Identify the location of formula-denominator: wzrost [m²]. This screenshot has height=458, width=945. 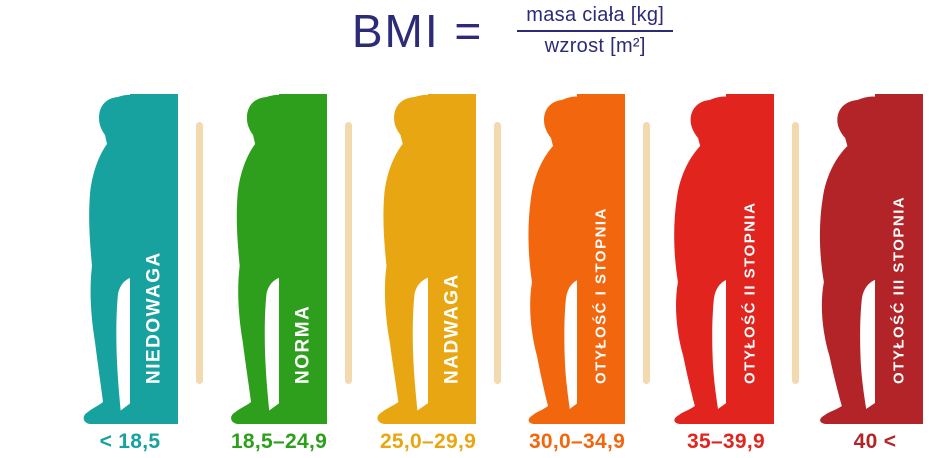
(595, 44).